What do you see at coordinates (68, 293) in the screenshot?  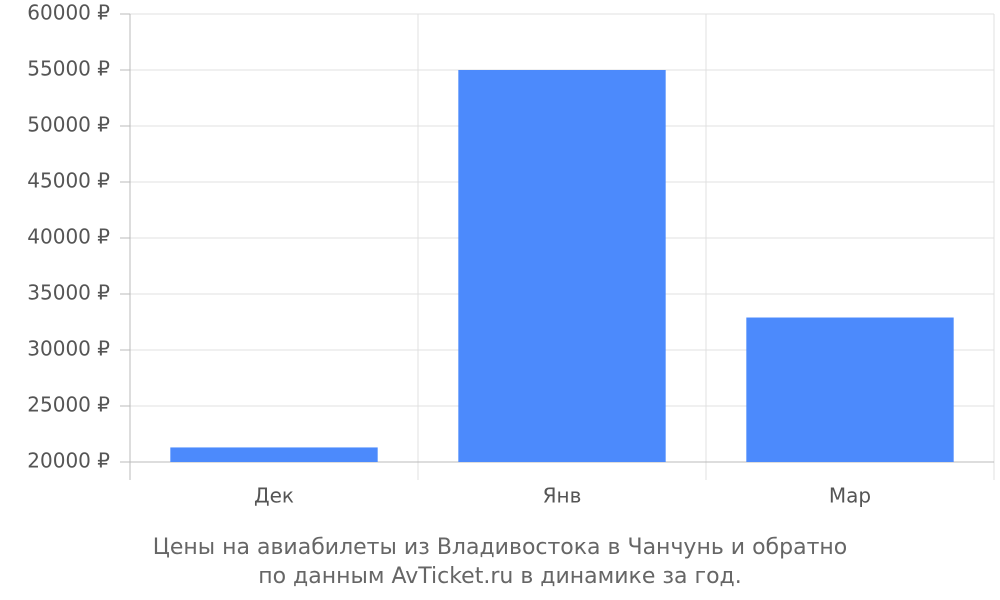 I see `y-tick-label: 35000 ₽` at bounding box center [68, 293].